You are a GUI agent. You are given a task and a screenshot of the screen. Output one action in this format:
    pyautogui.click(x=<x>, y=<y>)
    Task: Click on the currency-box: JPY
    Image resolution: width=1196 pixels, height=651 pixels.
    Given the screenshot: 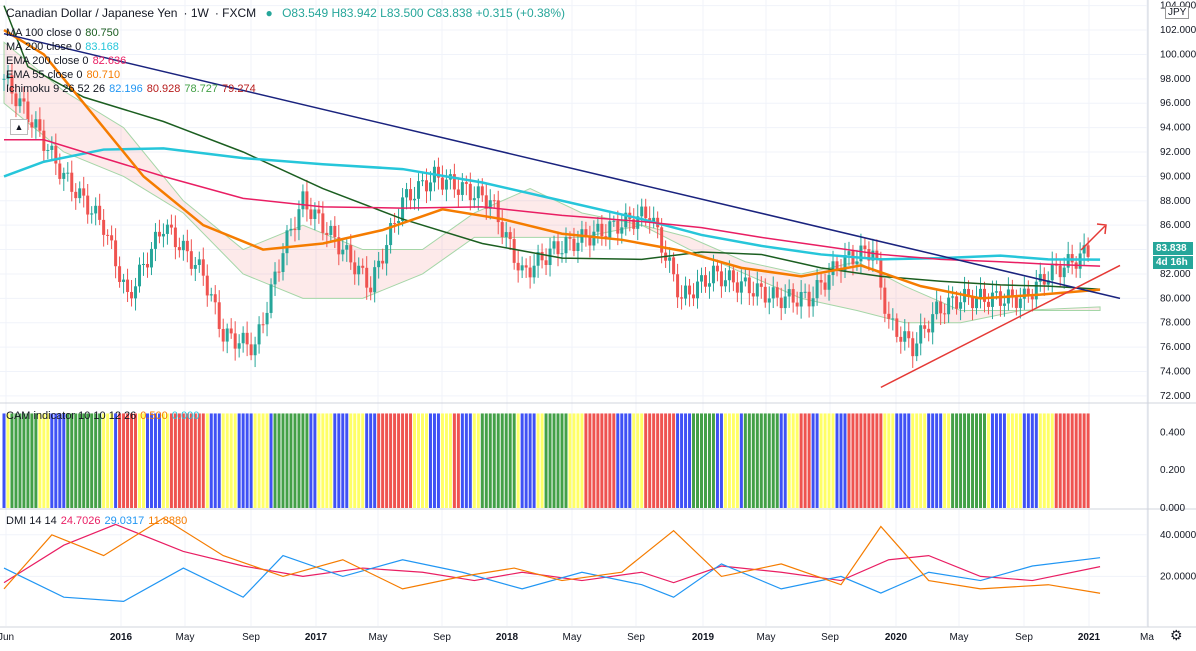 What is the action you would take?
    pyautogui.click(x=1177, y=12)
    